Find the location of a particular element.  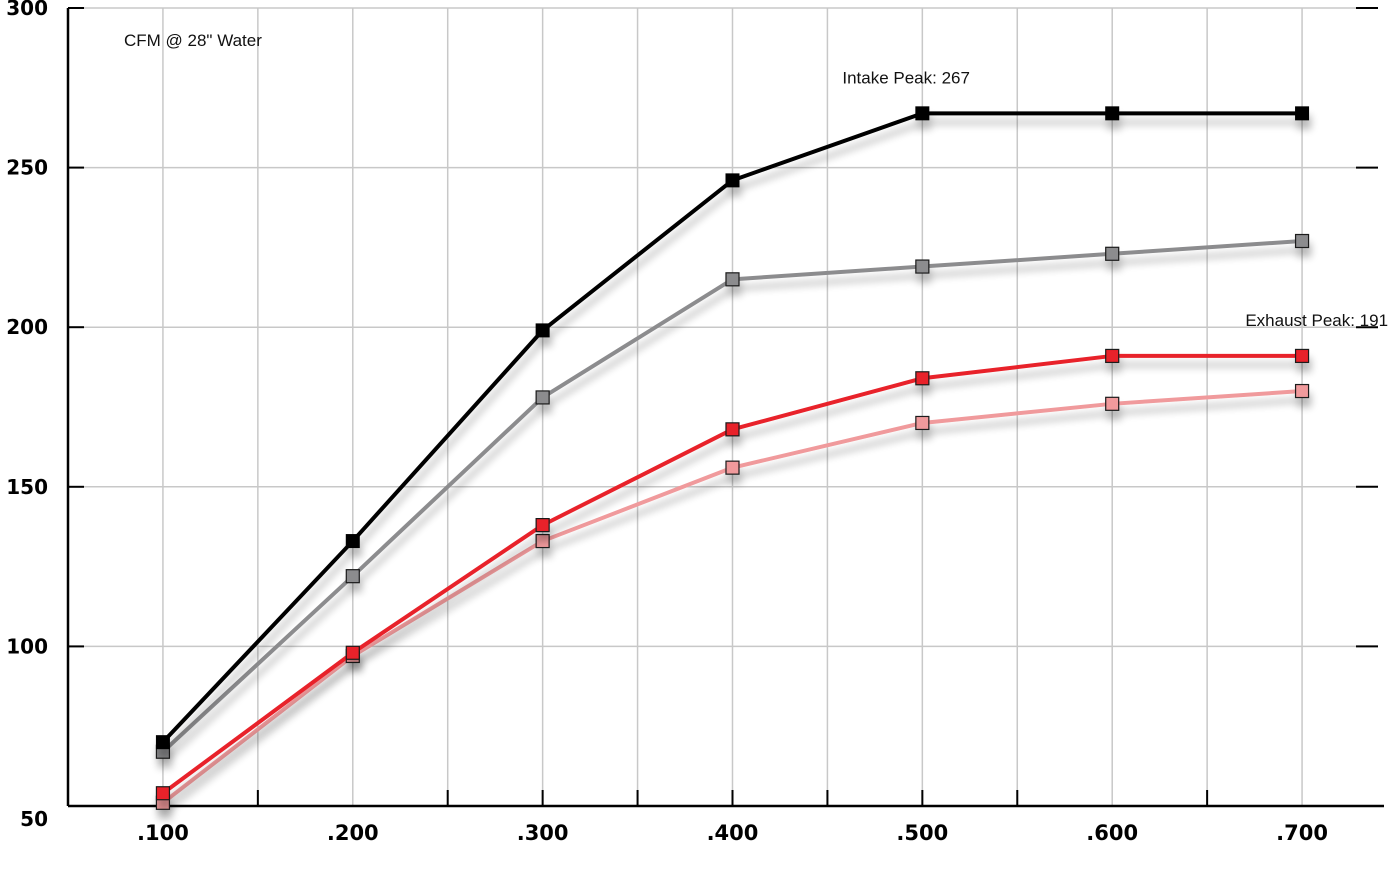

x-tick-label: .700 is located at coordinates (1302, 833).